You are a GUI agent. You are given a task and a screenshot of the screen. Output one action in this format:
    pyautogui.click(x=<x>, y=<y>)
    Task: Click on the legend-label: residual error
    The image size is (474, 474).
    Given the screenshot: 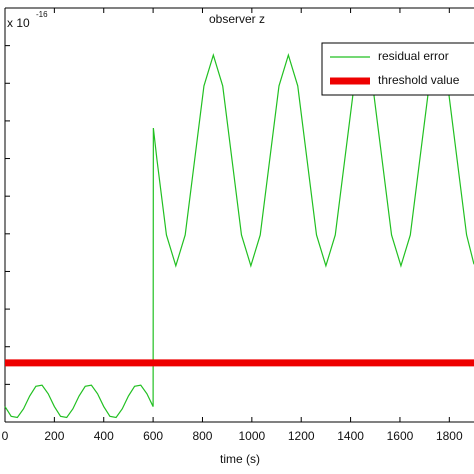 What is the action you would take?
    pyautogui.click(x=413, y=56)
    